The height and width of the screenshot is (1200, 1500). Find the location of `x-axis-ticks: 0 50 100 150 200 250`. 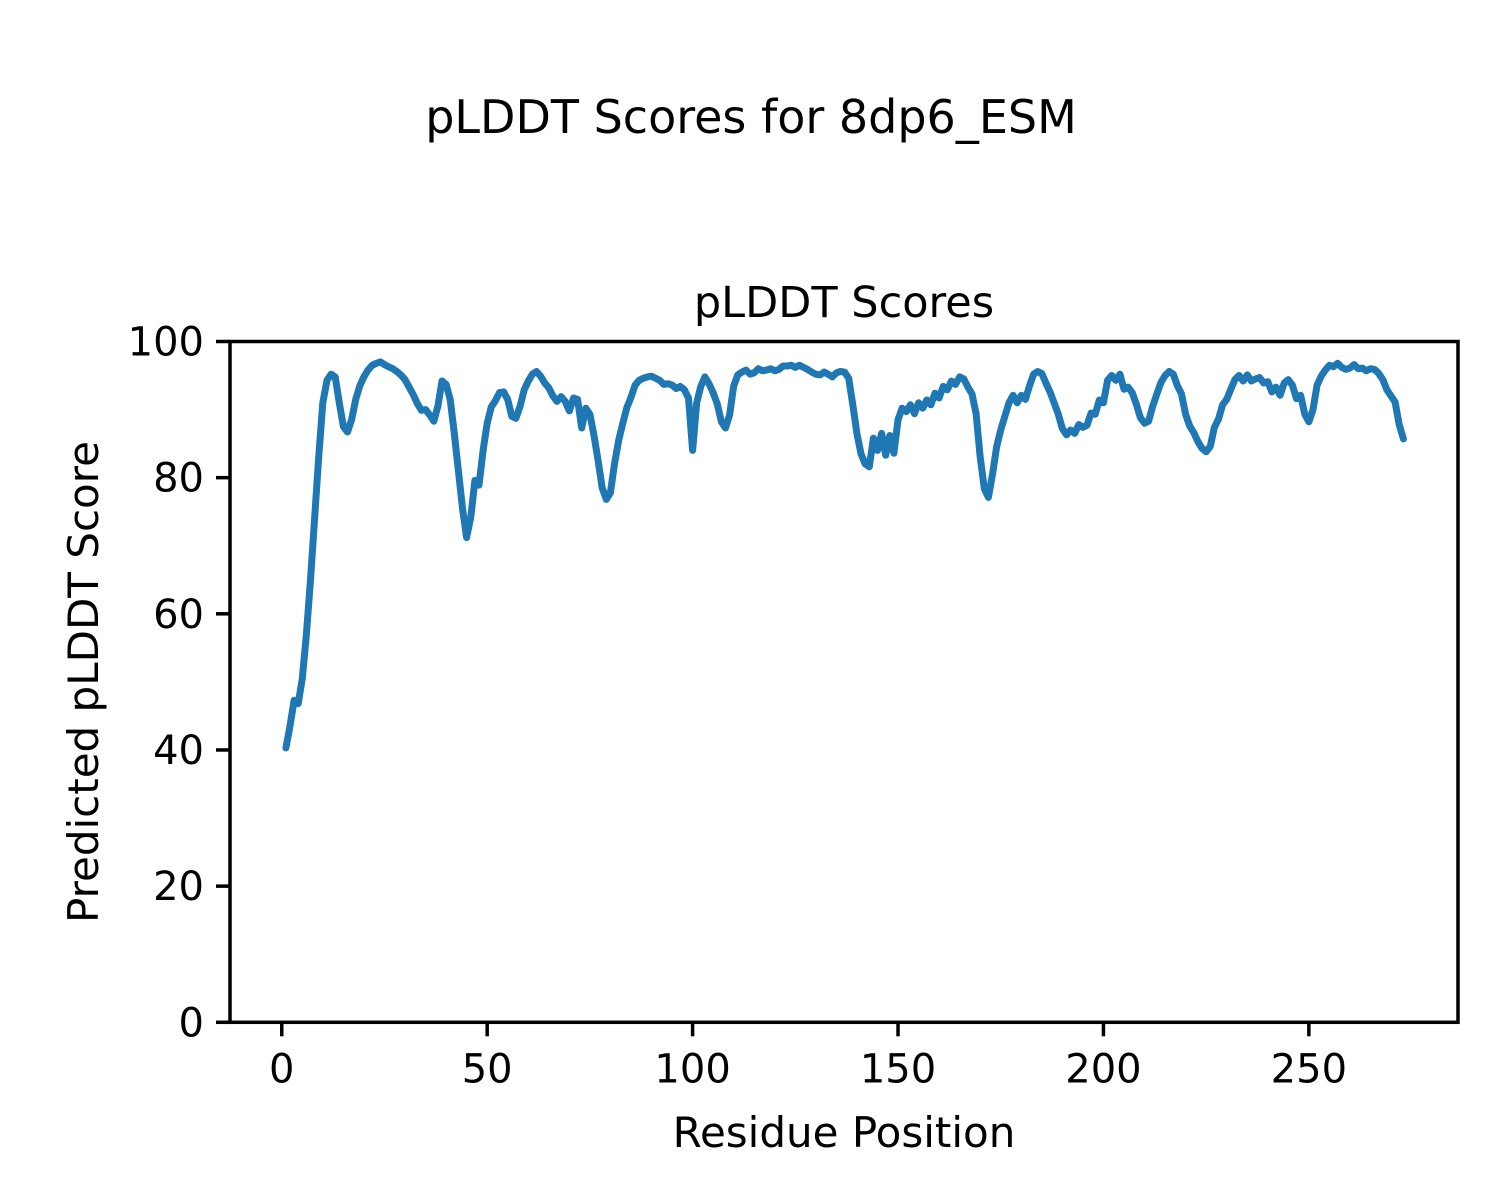

x-axis-ticks: 0 50 100 150 200 250 is located at coordinates (808, 1057).